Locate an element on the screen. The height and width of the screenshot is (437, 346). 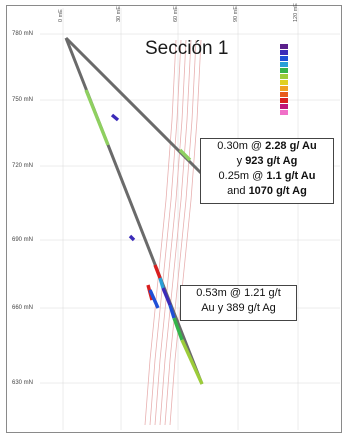
assay-callout-lower: 0.53m @ 1.21 g/t Au y 389 g/t Ag is located at coordinates (238, 303).